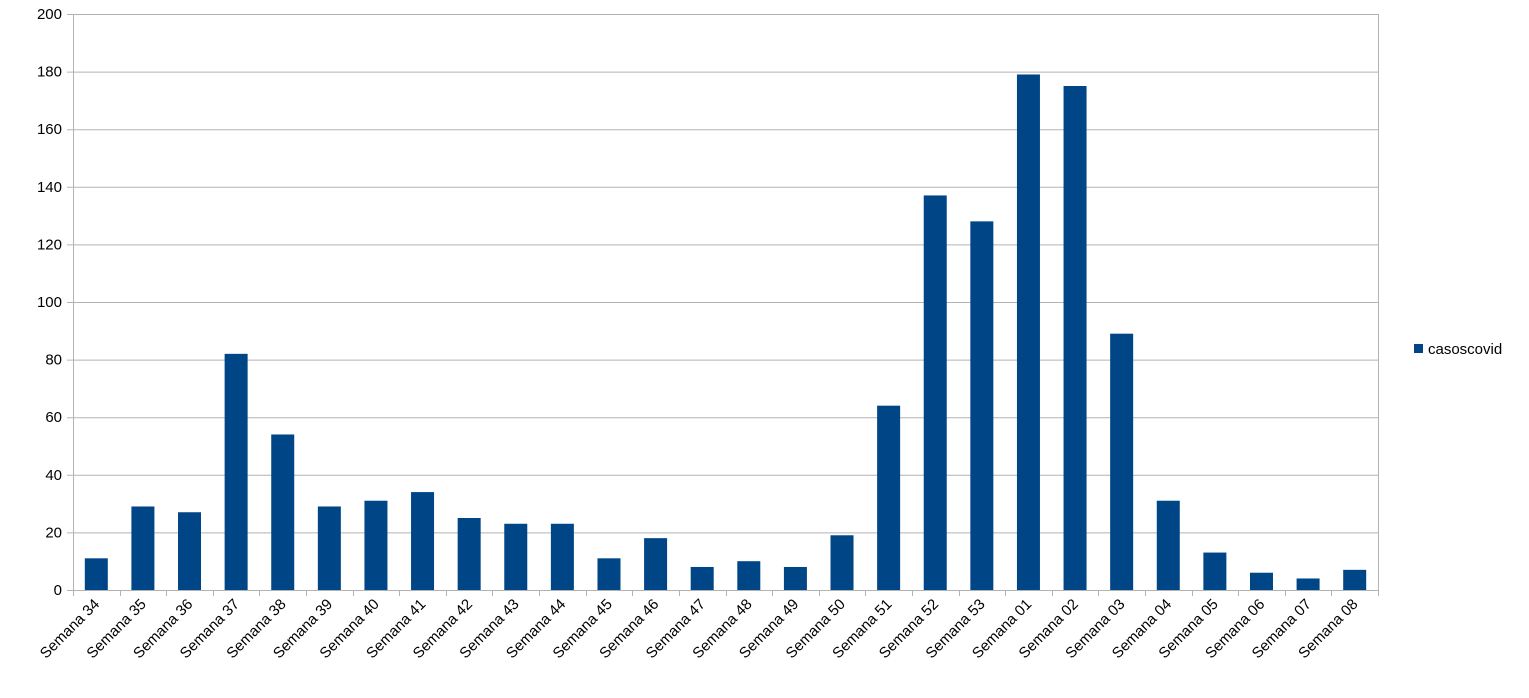 Image resolution: width=1529 pixels, height=698 pixels. Describe the element at coordinates (53, 475) in the screenshot. I see `y-tick-label: 40` at that location.